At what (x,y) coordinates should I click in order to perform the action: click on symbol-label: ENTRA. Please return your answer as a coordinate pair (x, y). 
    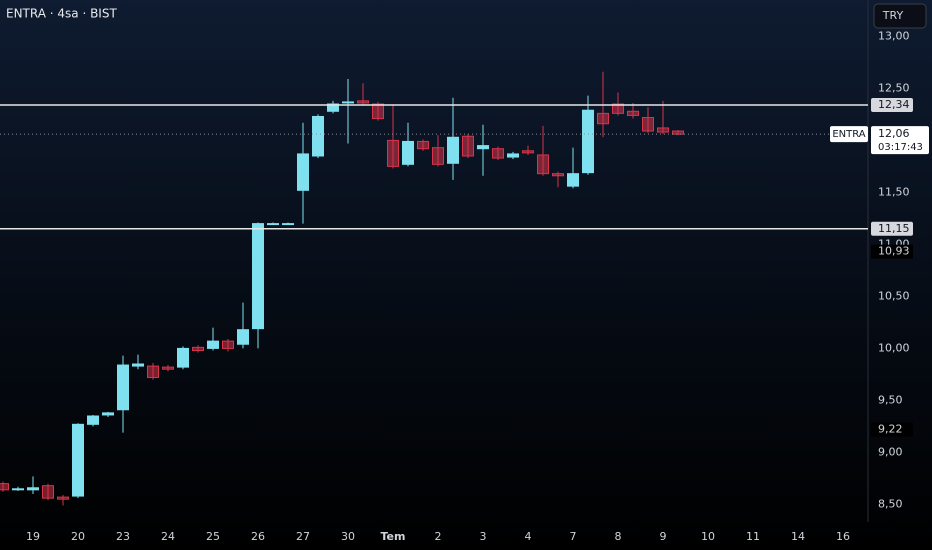
    Looking at the image, I should click on (848, 134).